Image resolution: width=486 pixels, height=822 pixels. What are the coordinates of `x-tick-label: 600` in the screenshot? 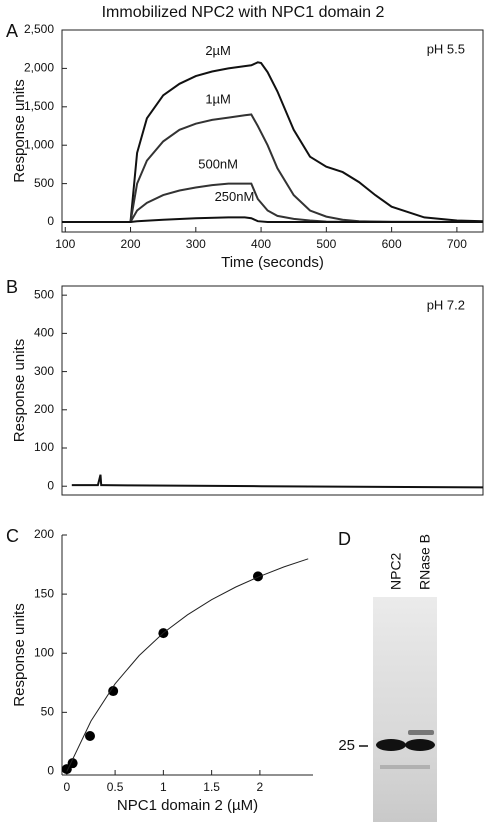 It's located at (392, 244).